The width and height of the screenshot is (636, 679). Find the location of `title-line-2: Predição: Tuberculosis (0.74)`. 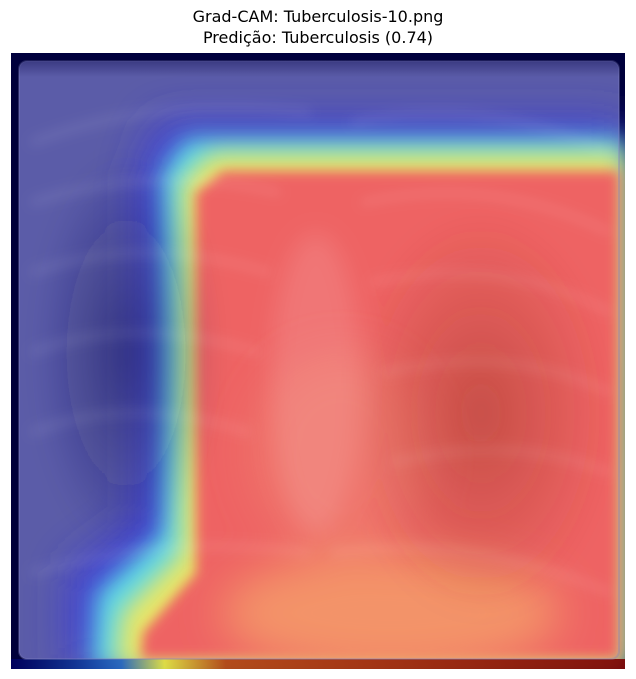

title-line-2: Predição: Tuberculosis (0.74) is located at coordinates (318, 37).